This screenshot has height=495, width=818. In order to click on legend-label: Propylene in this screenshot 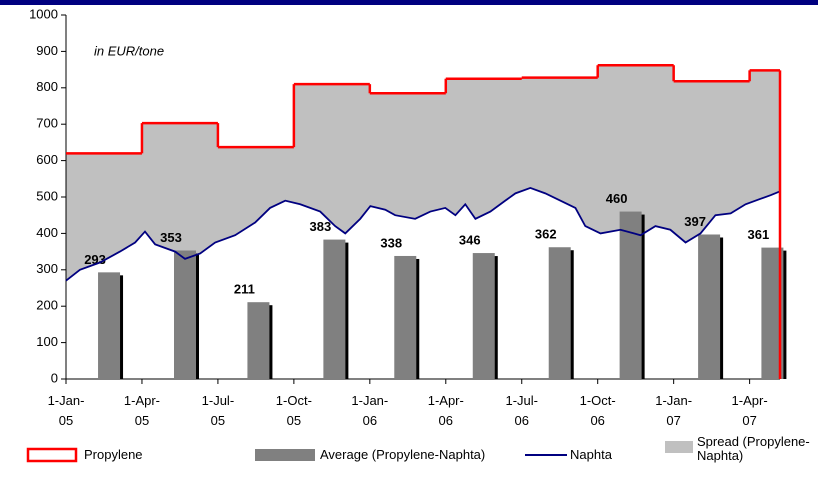, I will do `click(113, 454)`.